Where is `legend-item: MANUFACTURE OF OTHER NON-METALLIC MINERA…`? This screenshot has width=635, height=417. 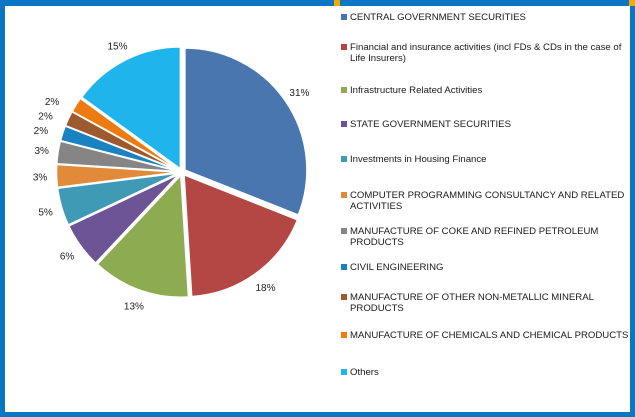 legend-item: MANUFACTURE OF OTHER NON-METALLIC MINERA… is located at coordinates (486, 303).